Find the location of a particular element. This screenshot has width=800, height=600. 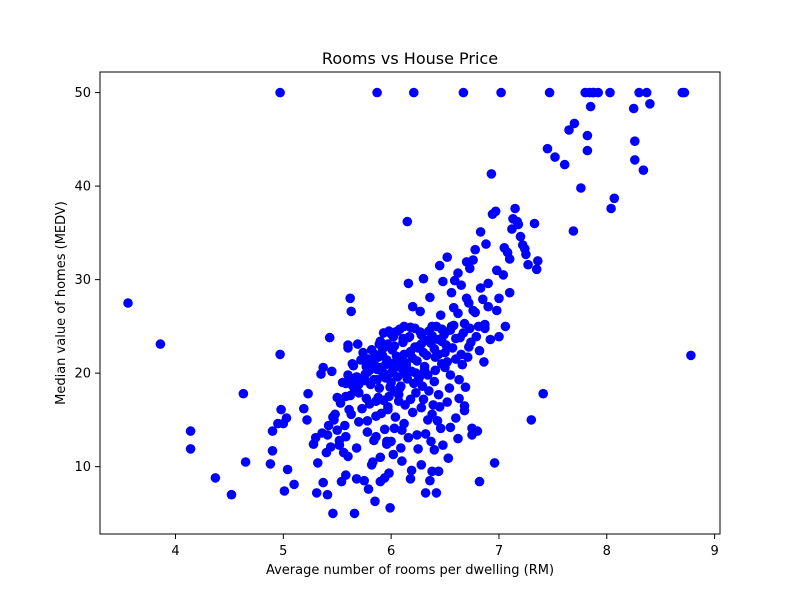

x-tick-label: 9 is located at coordinates (714, 551).